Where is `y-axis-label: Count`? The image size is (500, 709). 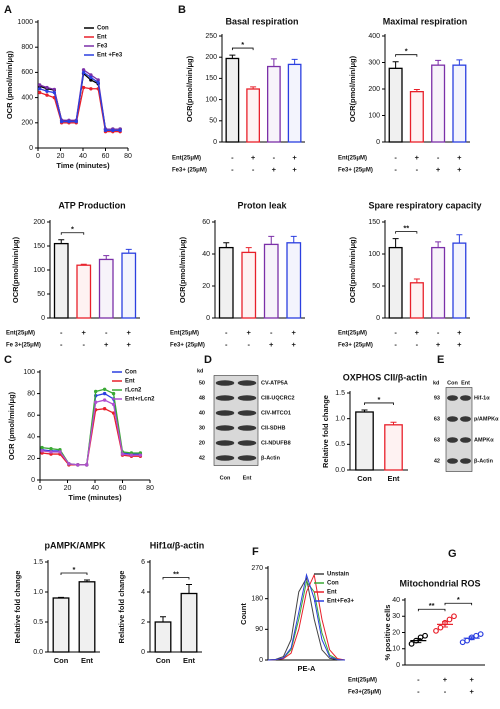 y-axis-label: Count is located at coordinates (243, 614).